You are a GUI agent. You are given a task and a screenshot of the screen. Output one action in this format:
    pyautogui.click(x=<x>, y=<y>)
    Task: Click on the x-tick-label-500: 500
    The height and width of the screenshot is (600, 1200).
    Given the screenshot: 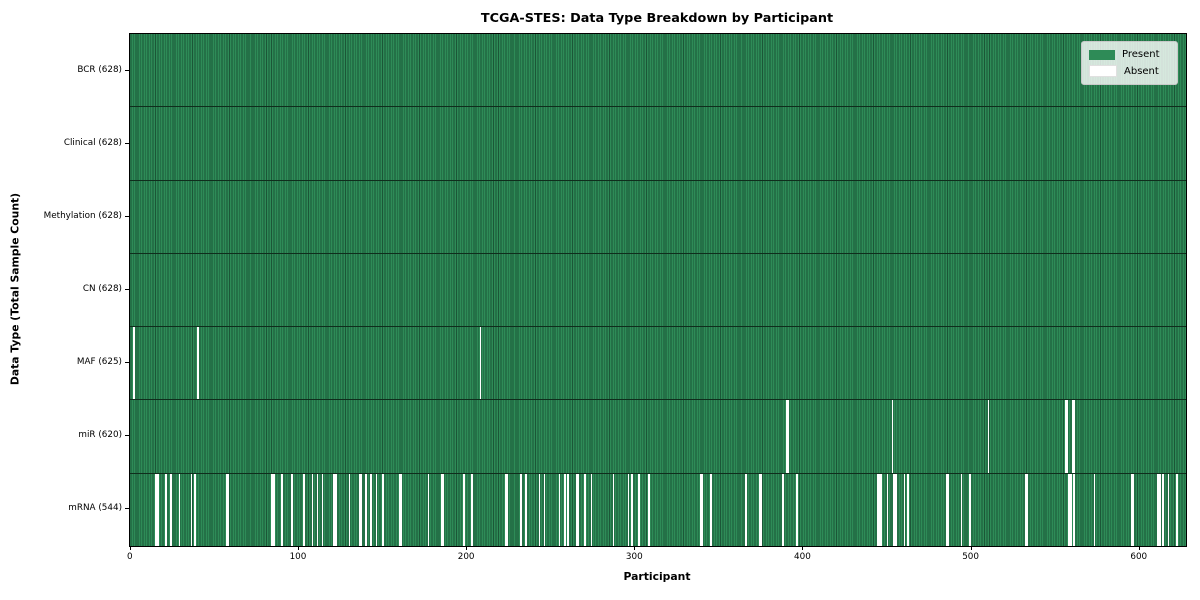 What is the action you would take?
    pyautogui.click(x=970, y=557)
    